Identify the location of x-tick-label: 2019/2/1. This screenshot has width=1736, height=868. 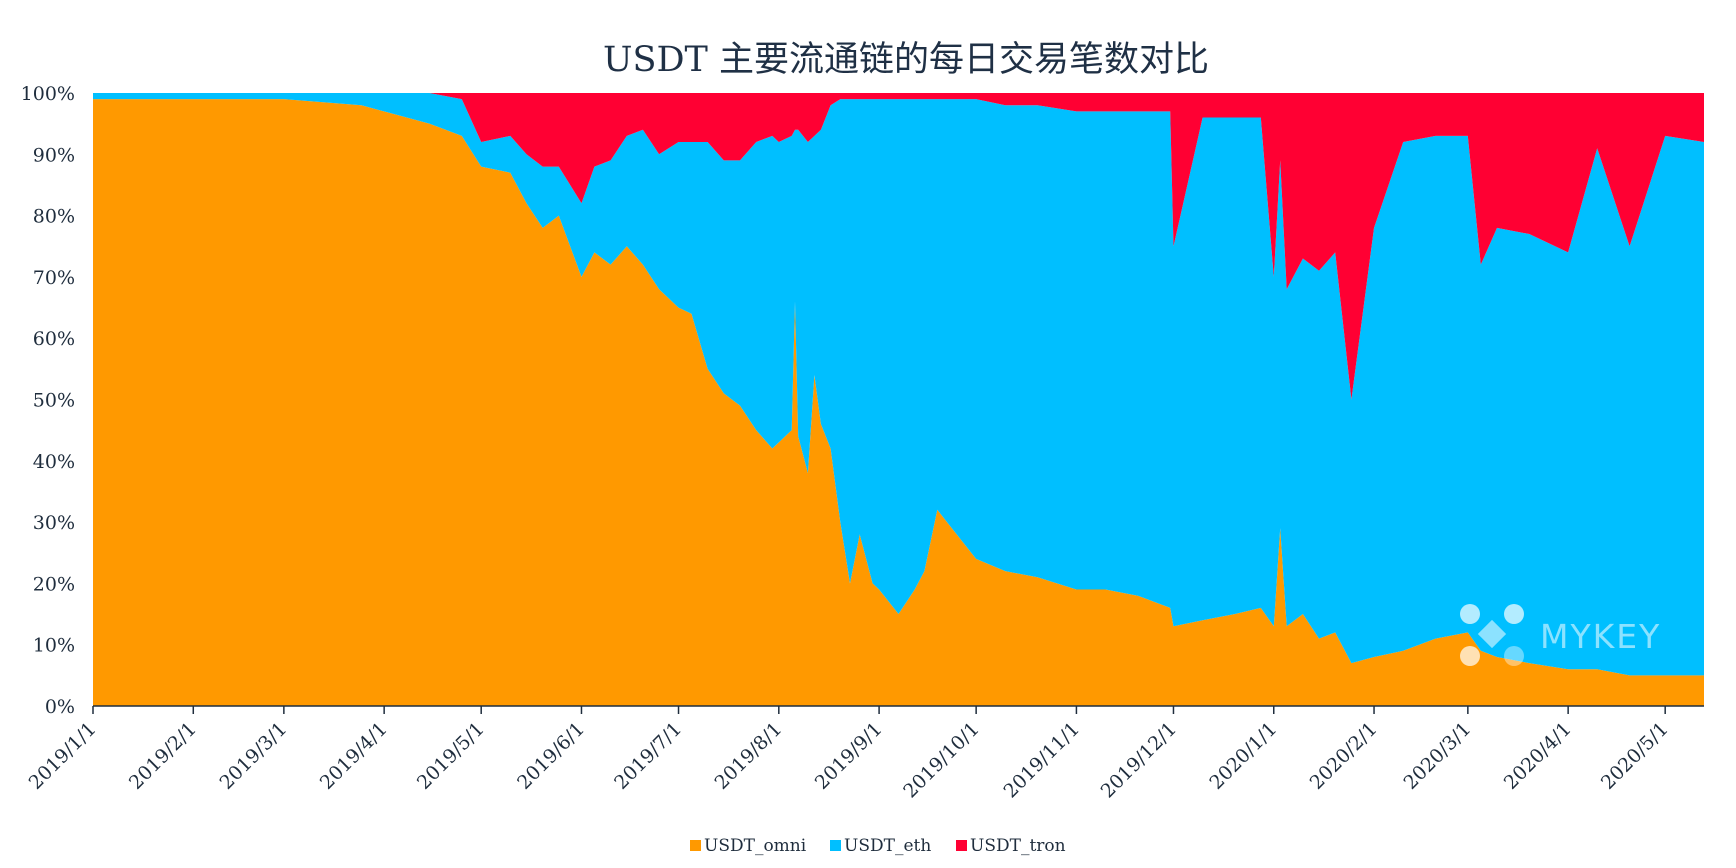
(163, 756).